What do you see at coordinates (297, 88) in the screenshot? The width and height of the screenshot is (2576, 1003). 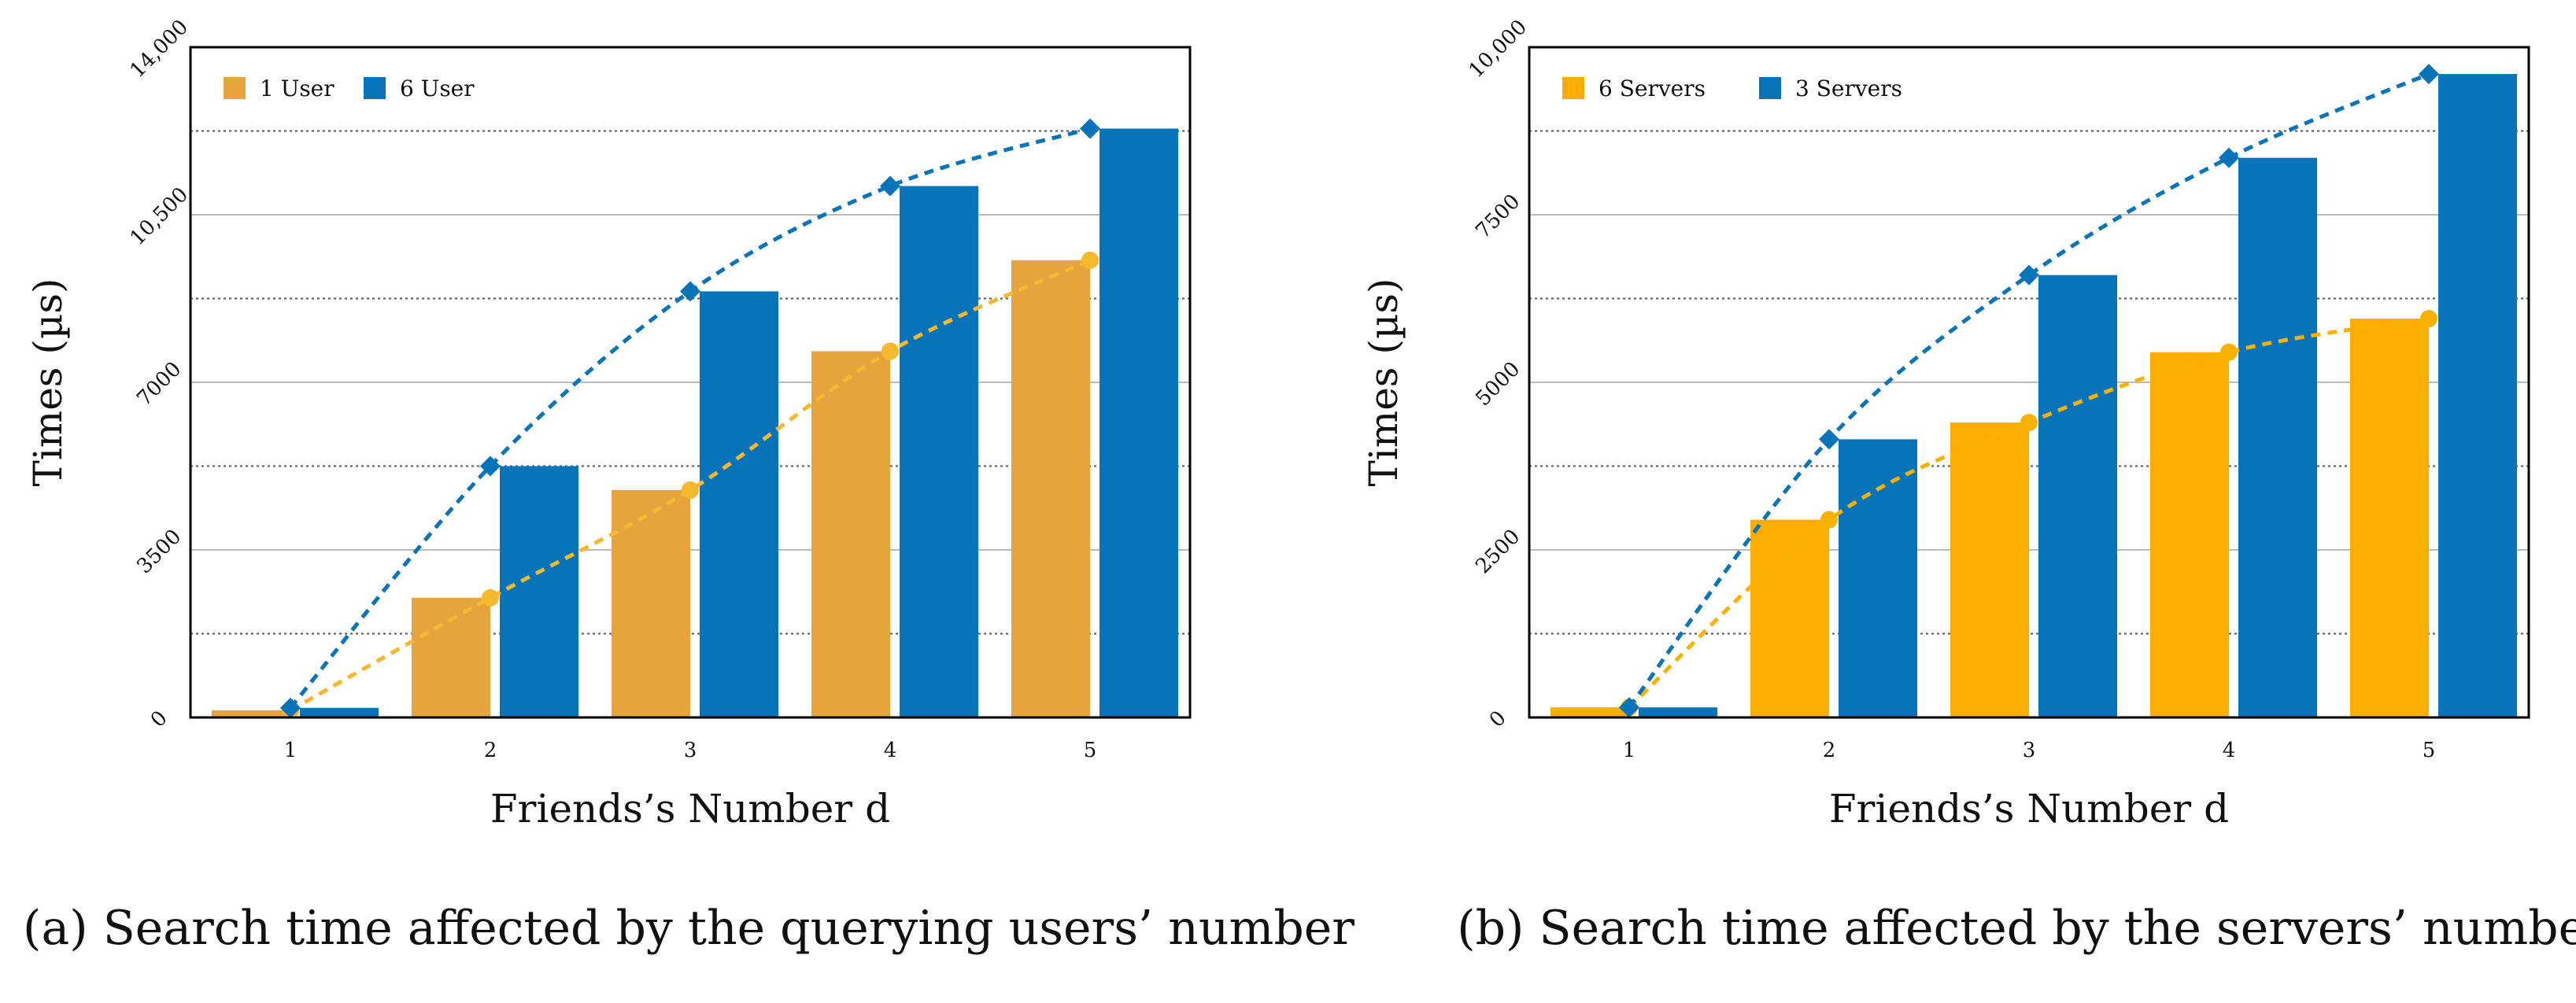 I see `legend-label-a-1: 1 User` at bounding box center [297, 88].